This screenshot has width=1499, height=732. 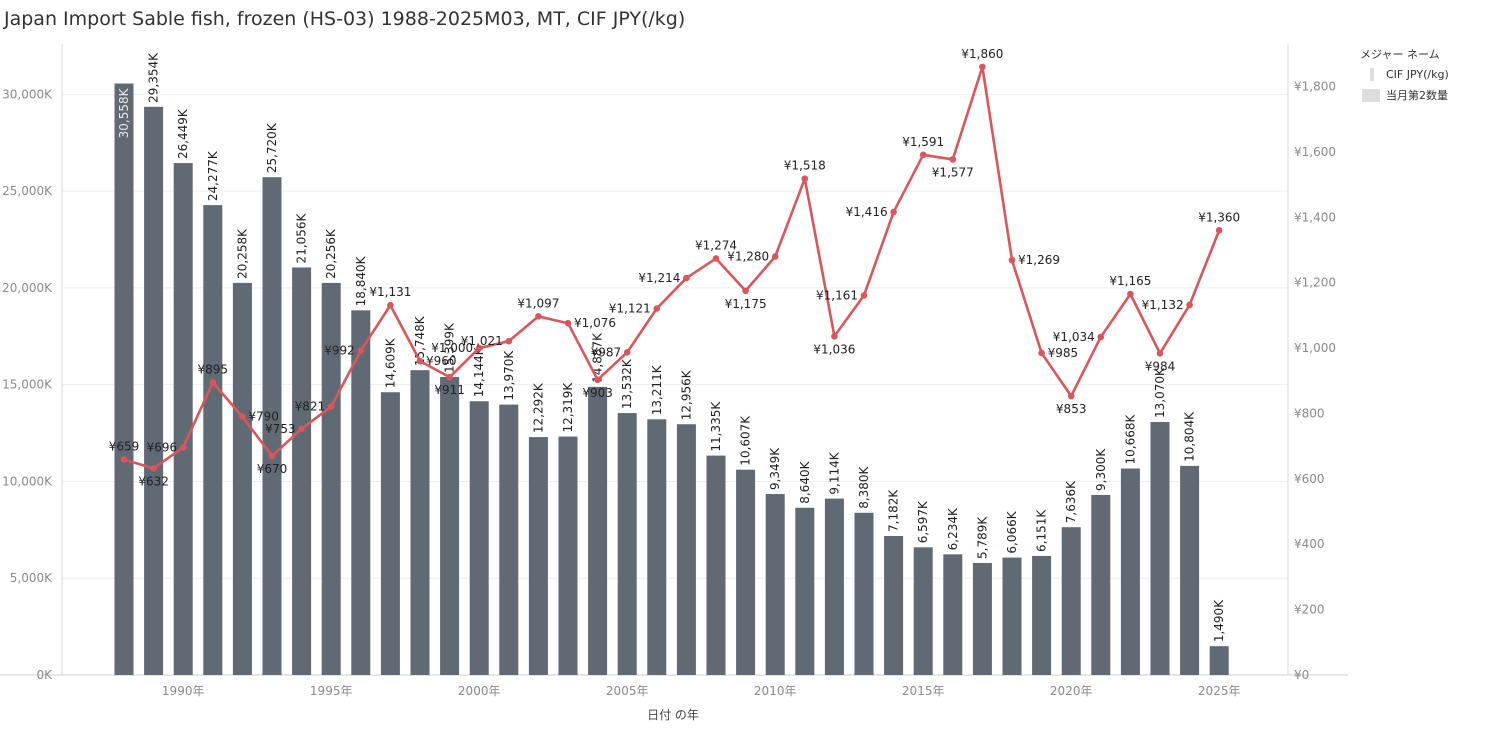 I want to click on bar-value-label: 13,211K, so click(x=657, y=389).